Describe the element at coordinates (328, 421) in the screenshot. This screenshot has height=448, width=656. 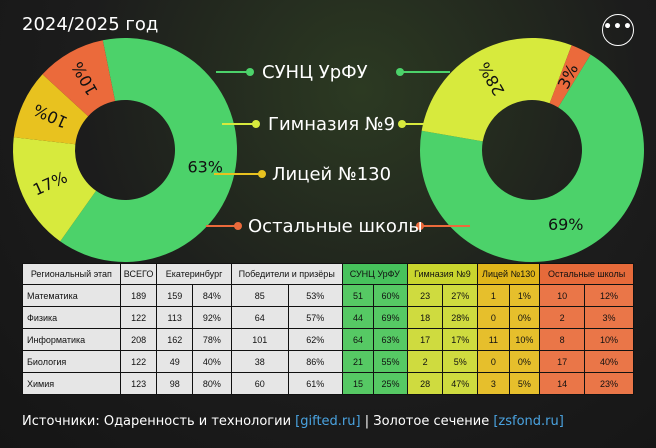
I see `gifted-link: [gifted.ru]` at that location.